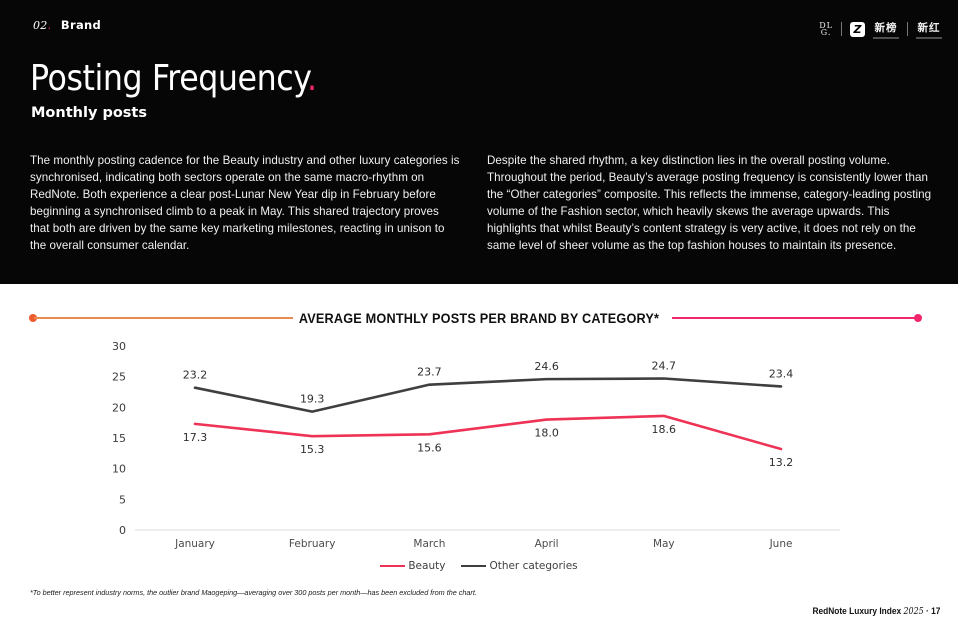 This screenshot has width=958, height=635. I want to click on xinhong-logo: 新红, so click(929, 29).